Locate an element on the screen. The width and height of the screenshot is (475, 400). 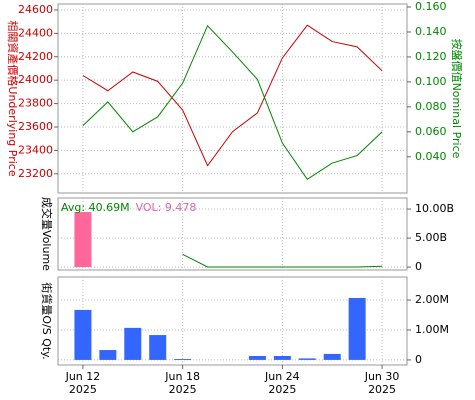
y2-tick-label: 0.100 is located at coordinates (431, 81).